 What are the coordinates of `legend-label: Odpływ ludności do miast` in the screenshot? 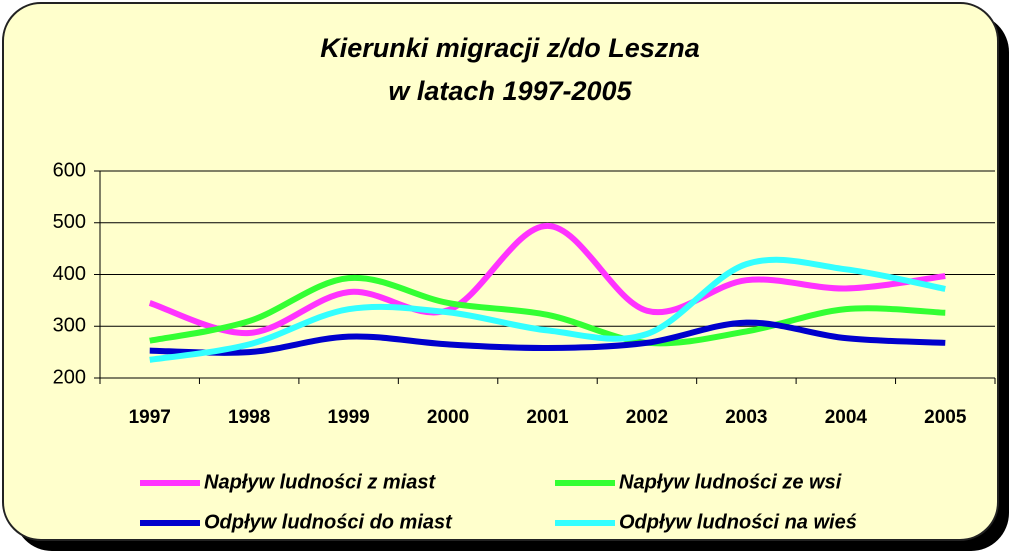 It's located at (328, 522).